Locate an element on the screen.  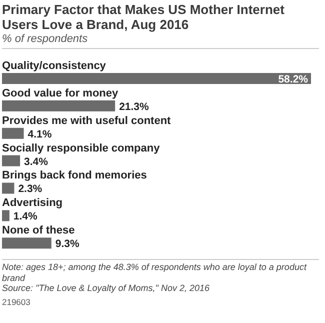
y-tick-label: Good value for money is located at coordinates (61, 93).